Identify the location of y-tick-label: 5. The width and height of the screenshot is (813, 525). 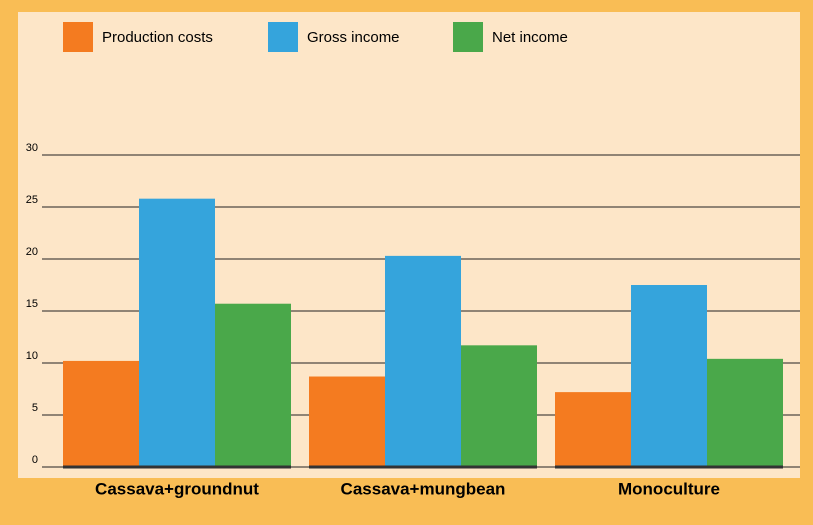
(35, 408).